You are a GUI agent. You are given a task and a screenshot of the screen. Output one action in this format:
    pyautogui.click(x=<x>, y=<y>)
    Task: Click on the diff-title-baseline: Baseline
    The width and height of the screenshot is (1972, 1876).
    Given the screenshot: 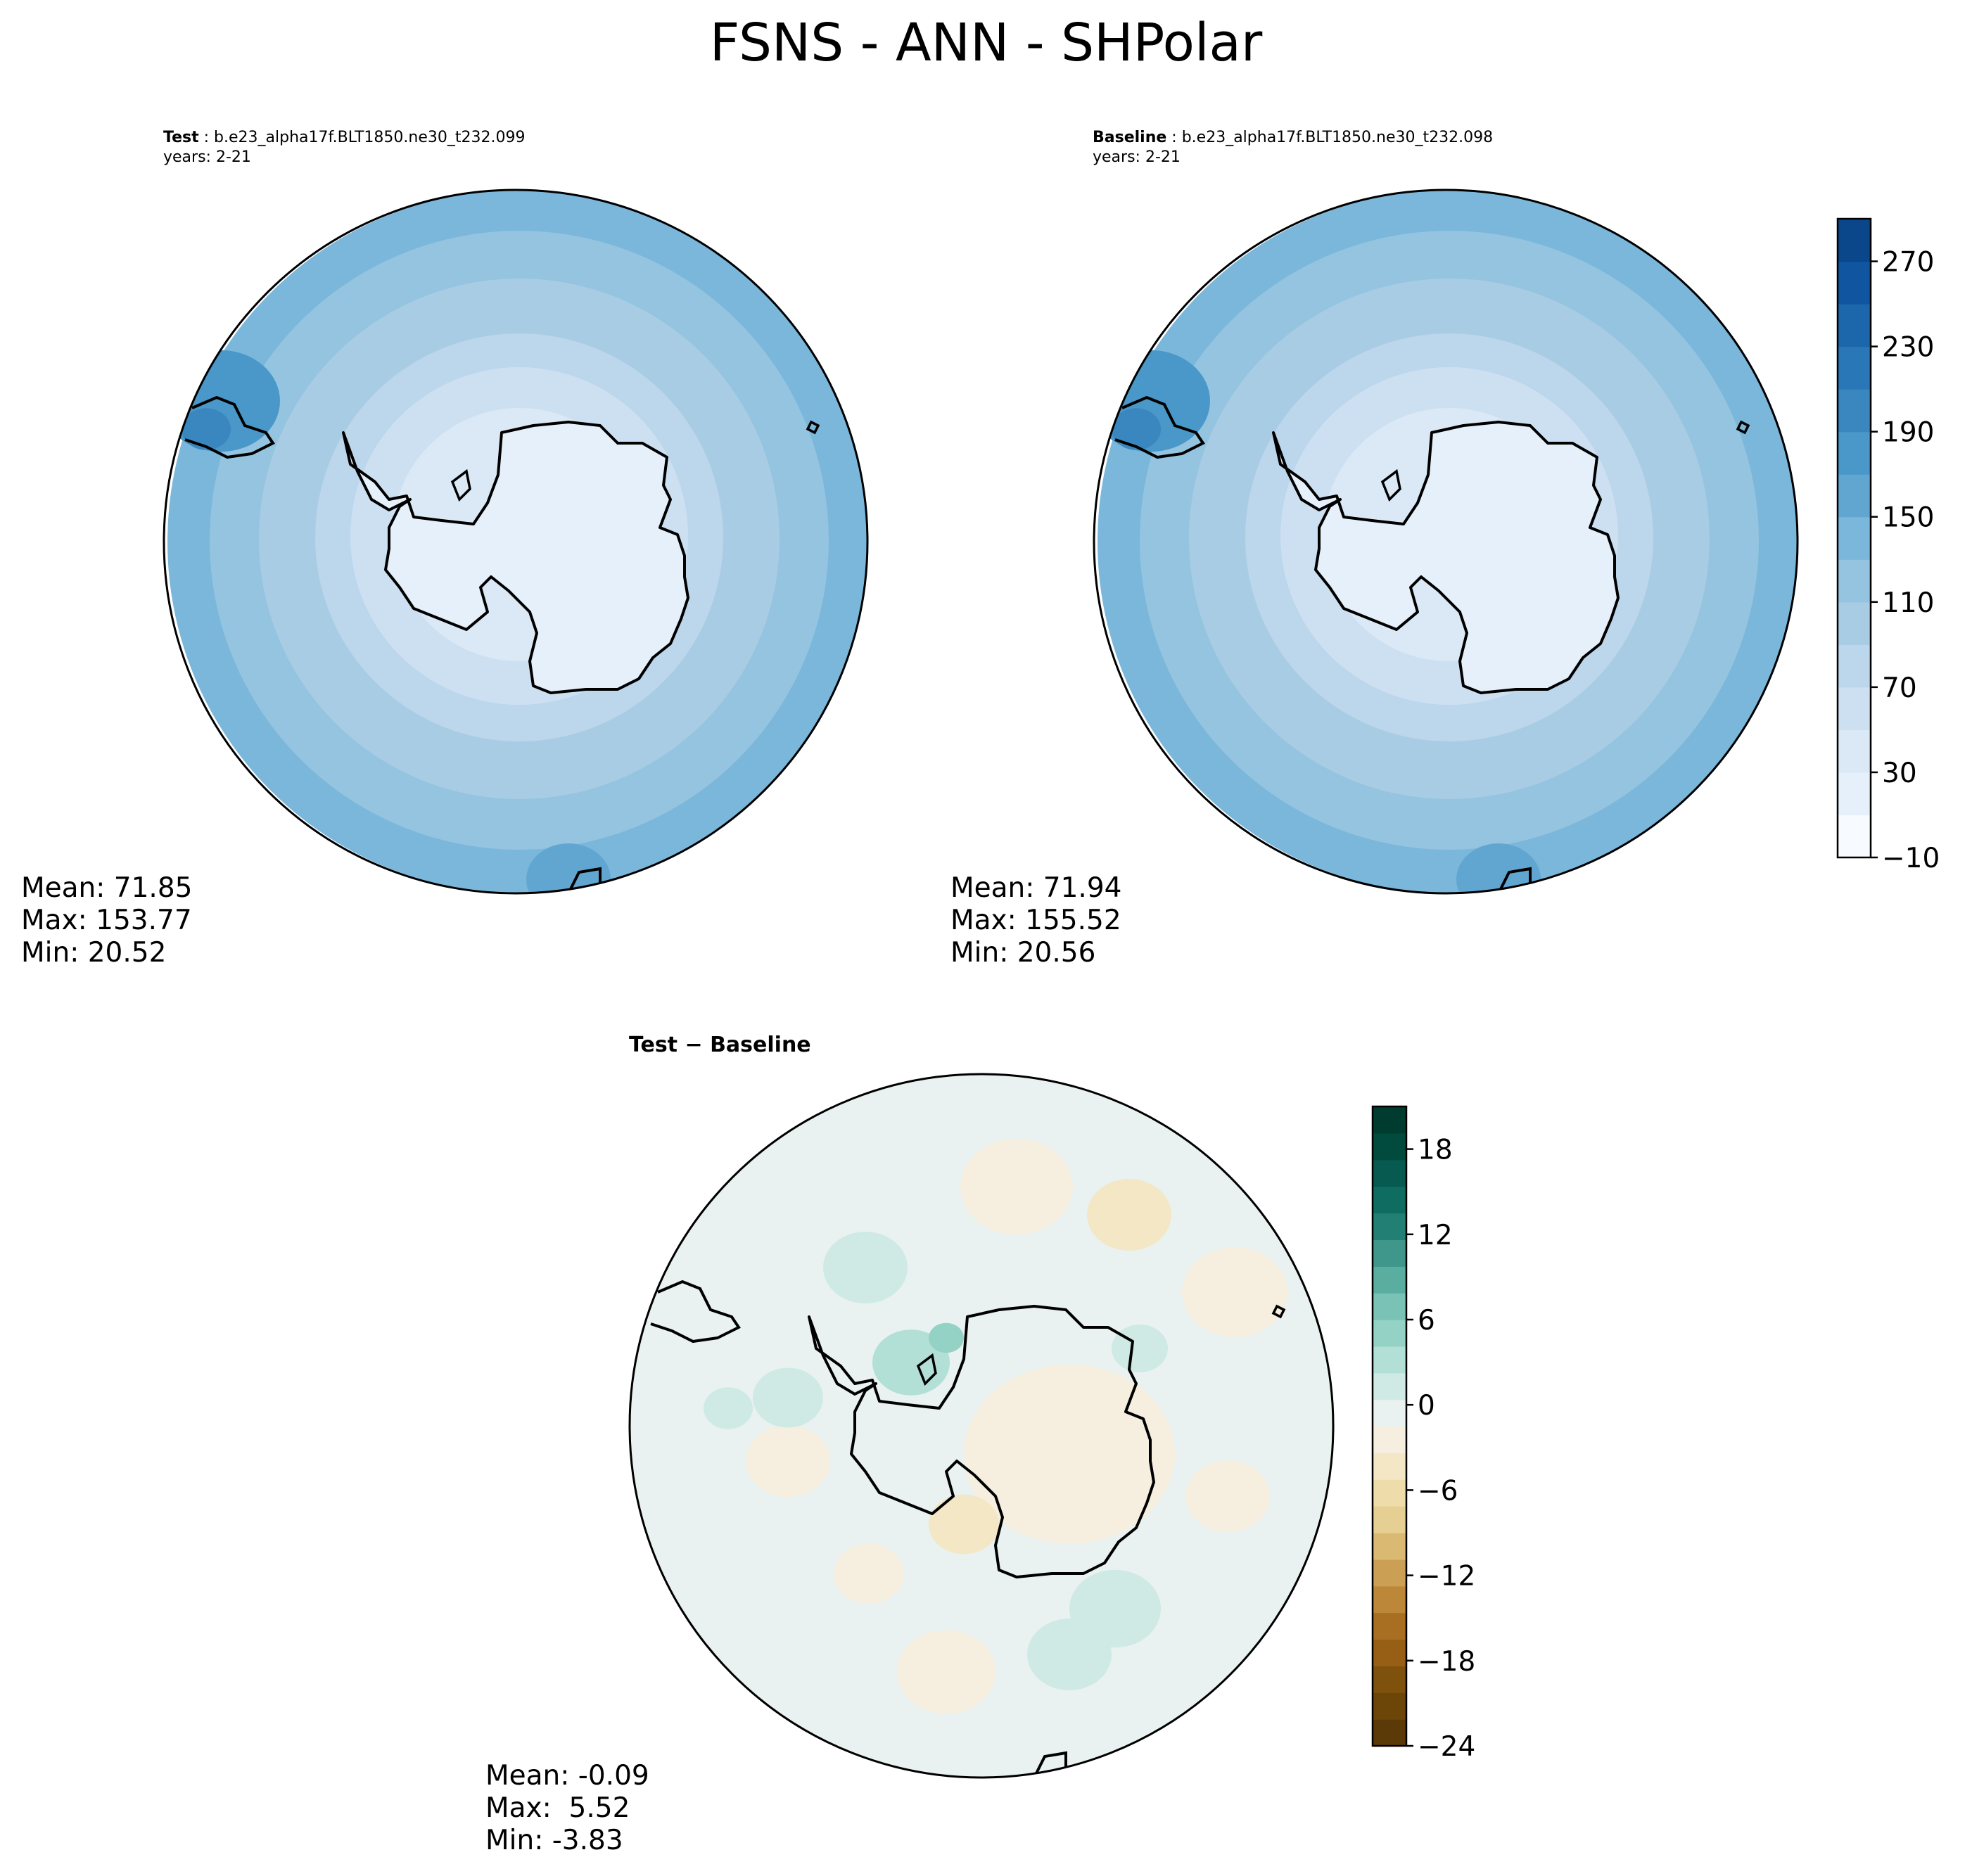 What is the action you would take?
    pyautogui.click(x=760, y=1045)
    